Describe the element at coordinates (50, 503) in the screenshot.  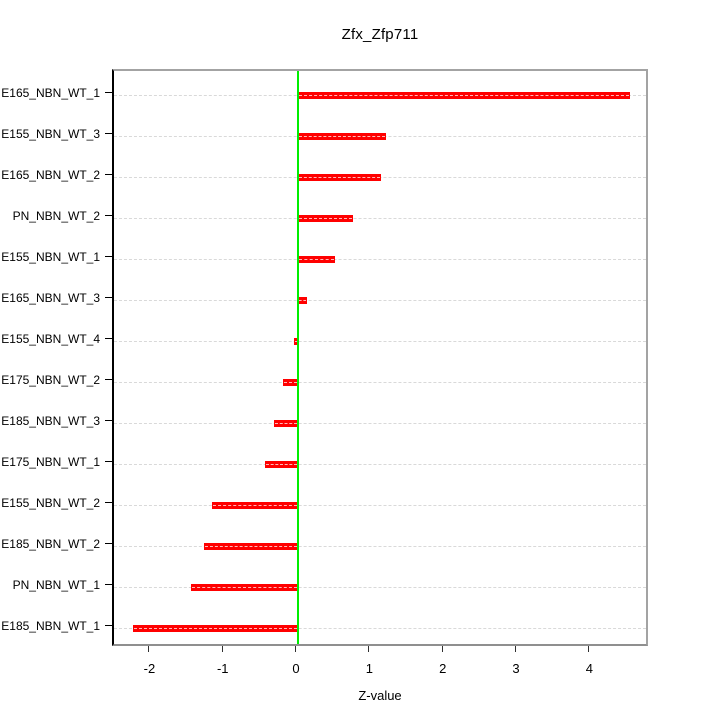
I see `y-axis-label: E155_NBN_WT_2` at that location.